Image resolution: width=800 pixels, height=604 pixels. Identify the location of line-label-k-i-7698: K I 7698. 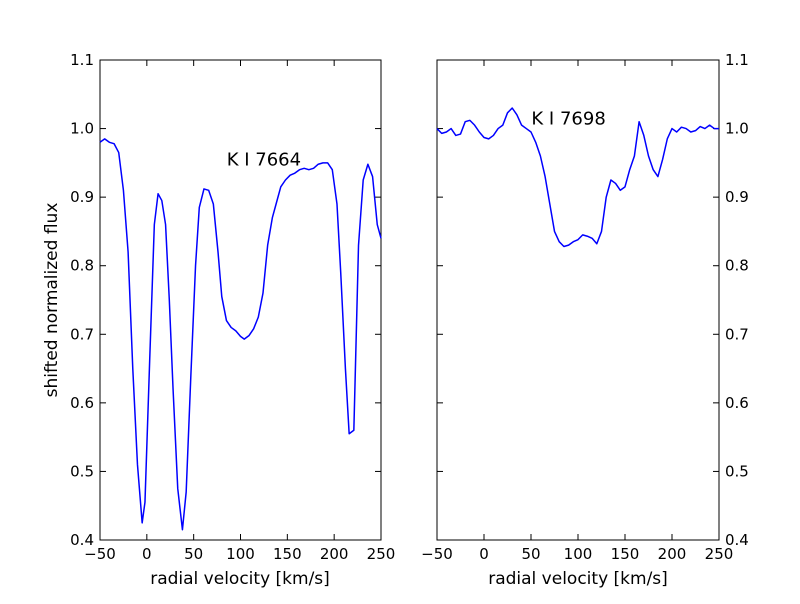
(568, 118).